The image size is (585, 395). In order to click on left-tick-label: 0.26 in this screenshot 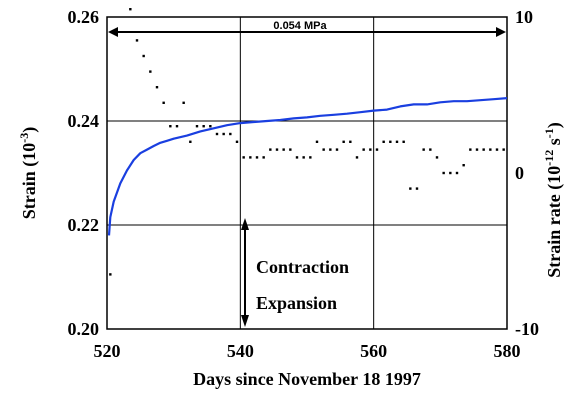, I will do `click(84, 17)`.